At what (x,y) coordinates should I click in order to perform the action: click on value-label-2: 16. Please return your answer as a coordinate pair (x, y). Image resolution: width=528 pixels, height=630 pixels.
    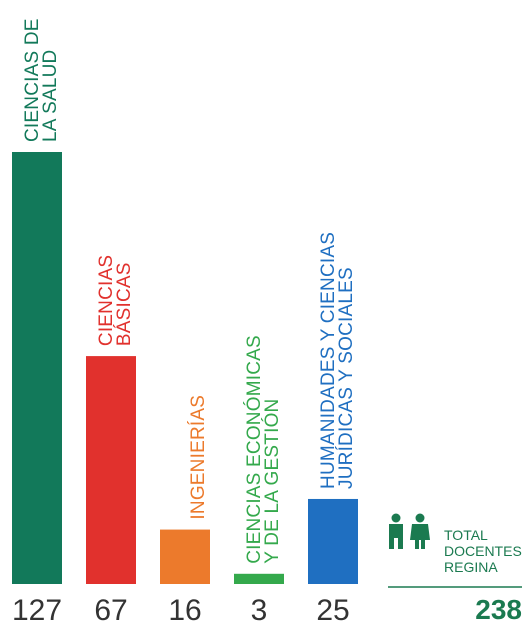
    Looking at the image, I should click on (184, 610).